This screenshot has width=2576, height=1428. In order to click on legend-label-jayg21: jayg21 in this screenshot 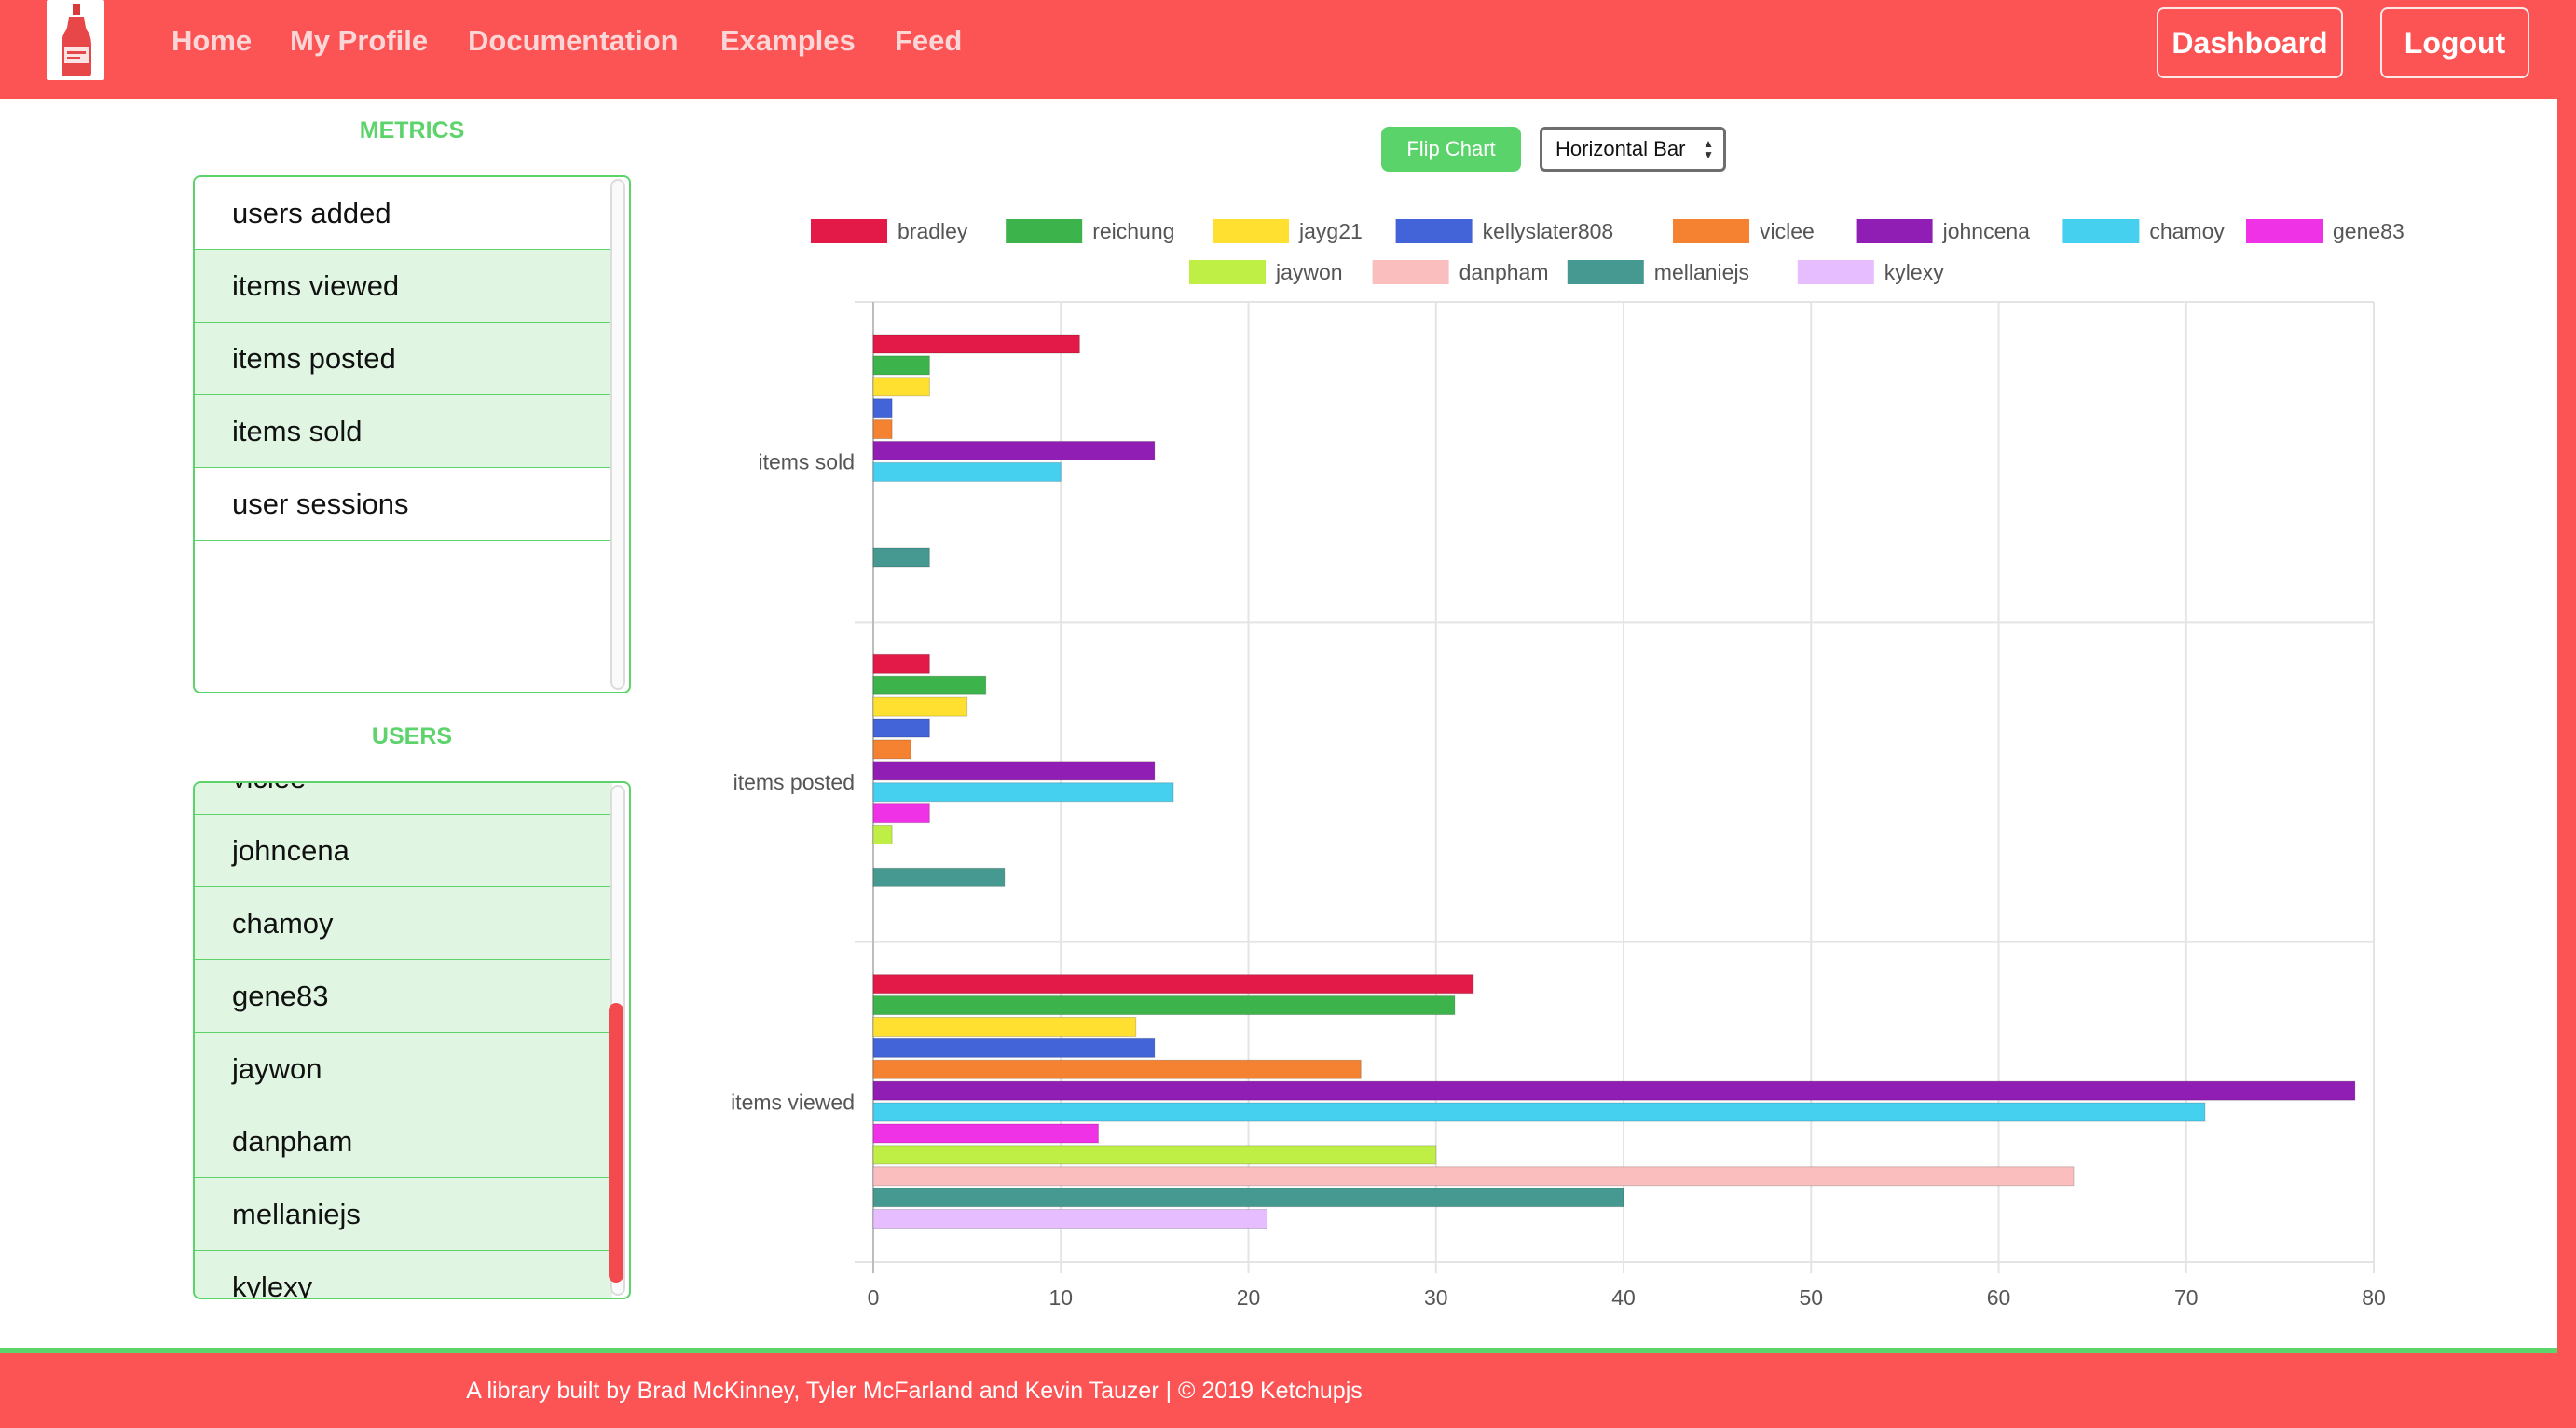, I will do `click(1330, 231)`.